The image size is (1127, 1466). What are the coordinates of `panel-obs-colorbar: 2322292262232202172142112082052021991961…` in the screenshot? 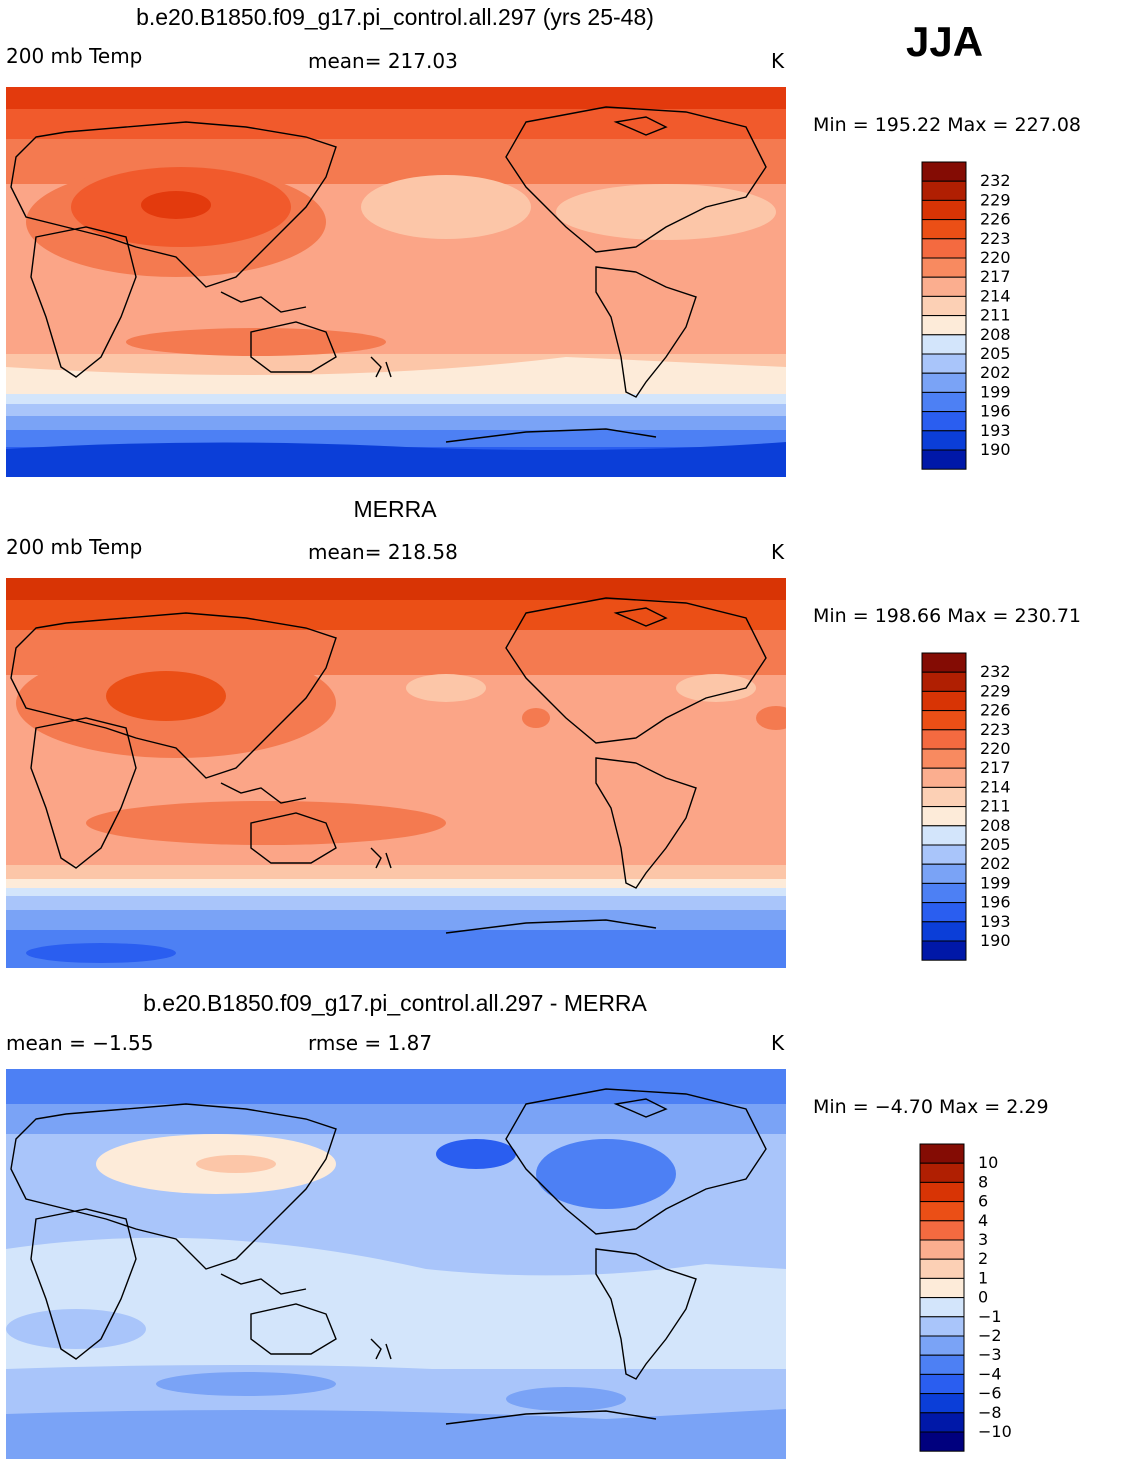 It's located at (966, 806).